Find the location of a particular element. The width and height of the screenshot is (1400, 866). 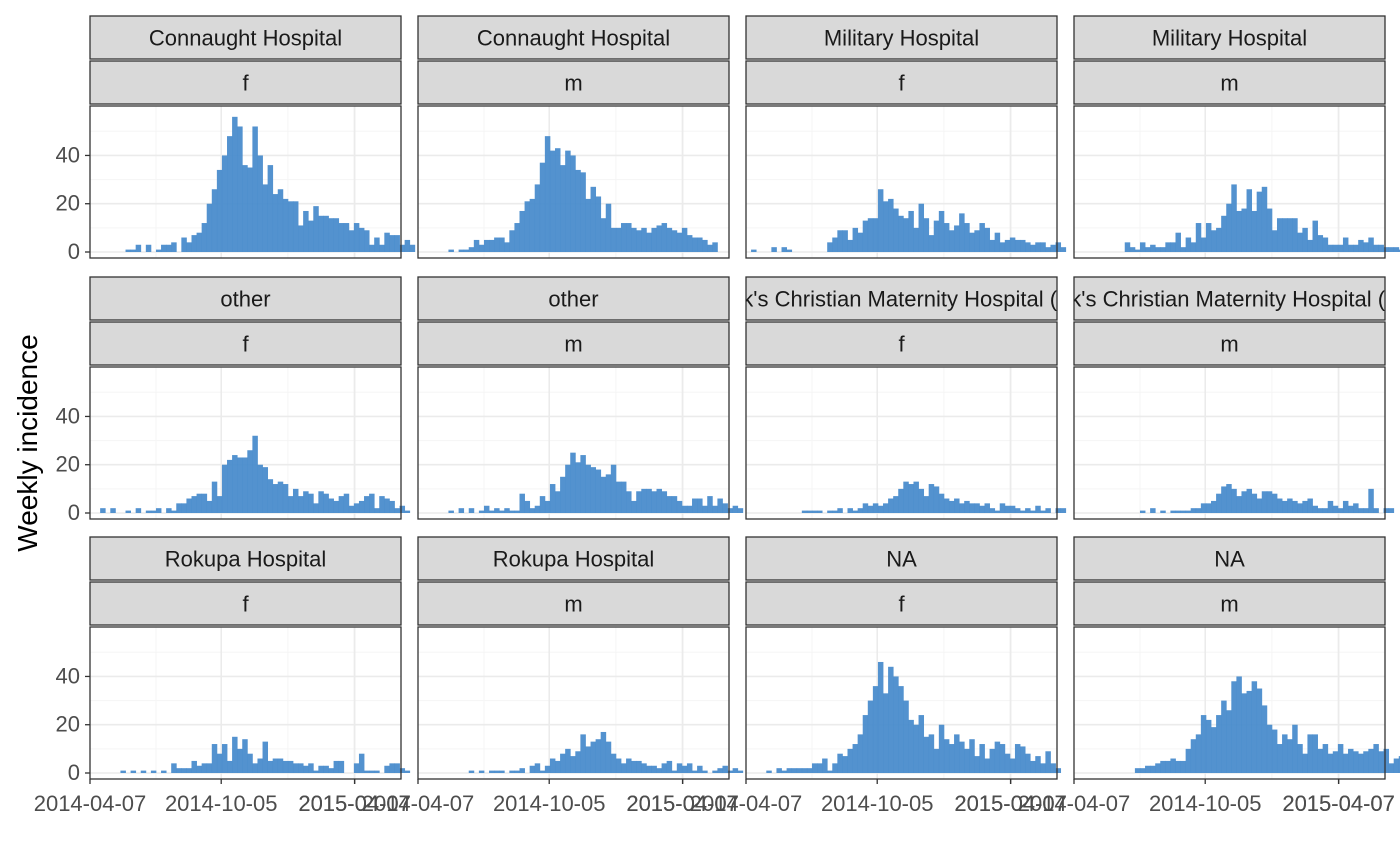

panel-connaught-hospital-f: Connaught Hospital f 0 20 40 is located at coordinates (236, 139).